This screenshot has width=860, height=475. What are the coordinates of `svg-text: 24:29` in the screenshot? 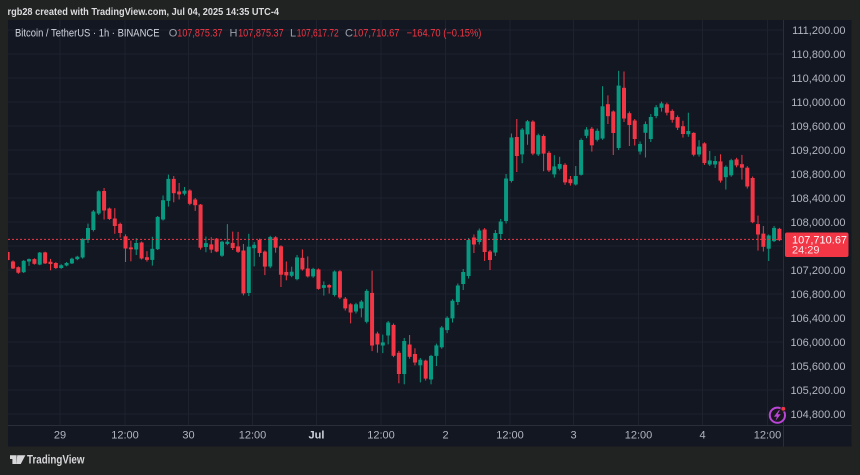 It's located at (806, 251).